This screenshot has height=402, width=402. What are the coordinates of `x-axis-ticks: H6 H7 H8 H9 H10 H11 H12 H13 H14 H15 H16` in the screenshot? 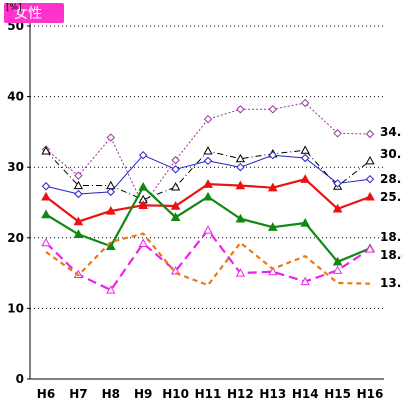 It's located at (210, 394).